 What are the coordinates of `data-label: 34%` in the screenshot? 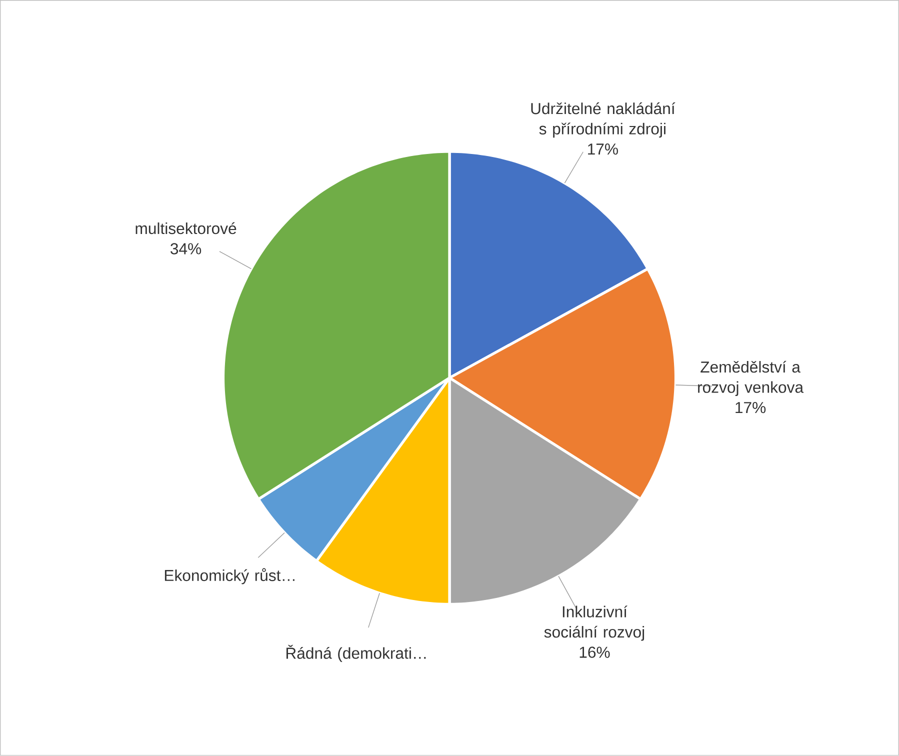 It's located at (186, 248).